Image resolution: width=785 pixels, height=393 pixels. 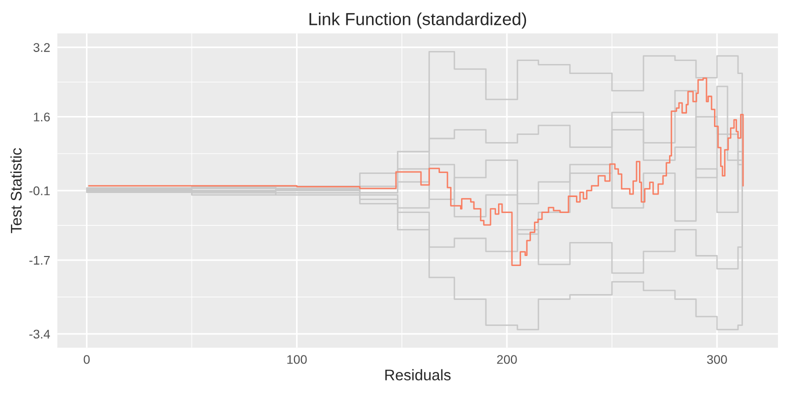 What do you see at coordinates (39, 260) in the screenshot?
I see `y-tick-label: -1.7` at bounding box center [39, 260].